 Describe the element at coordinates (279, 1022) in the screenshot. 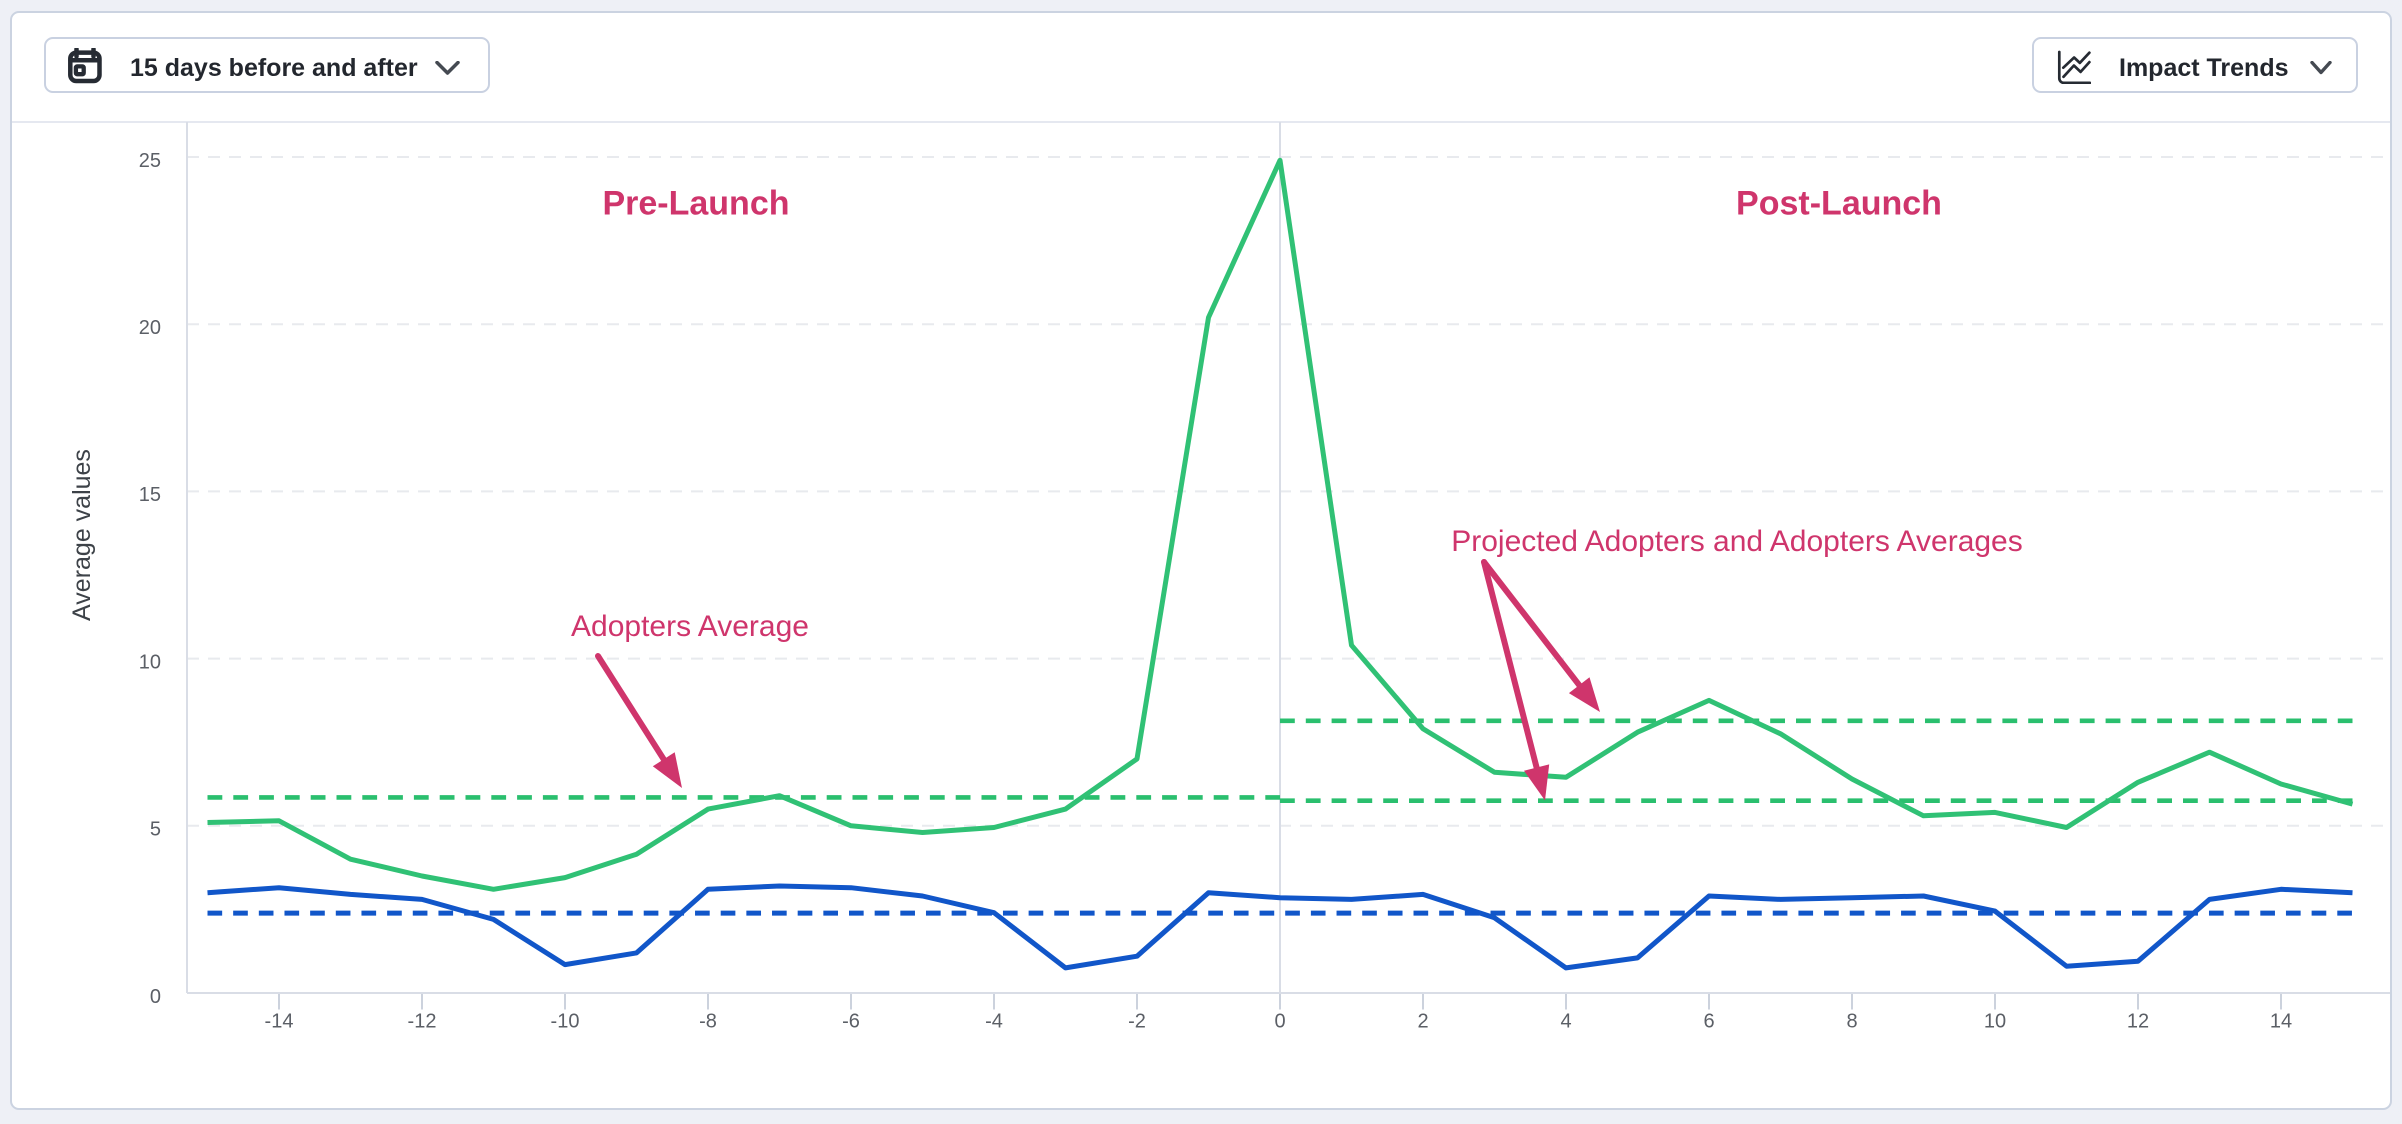

I see `svg-text: -14` at that location.